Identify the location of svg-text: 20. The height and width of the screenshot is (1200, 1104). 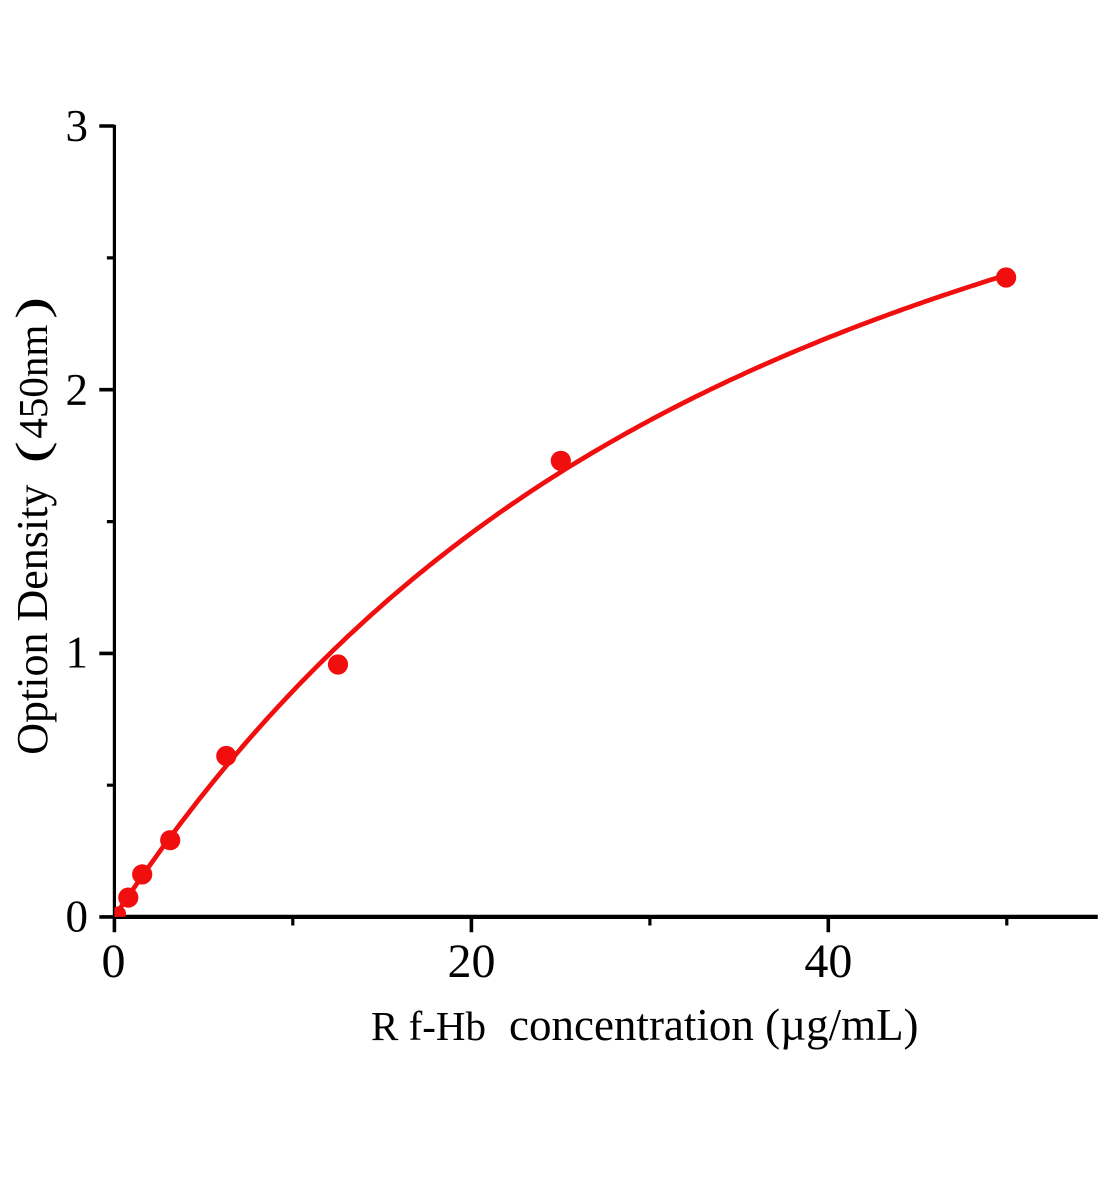
(472, 961).